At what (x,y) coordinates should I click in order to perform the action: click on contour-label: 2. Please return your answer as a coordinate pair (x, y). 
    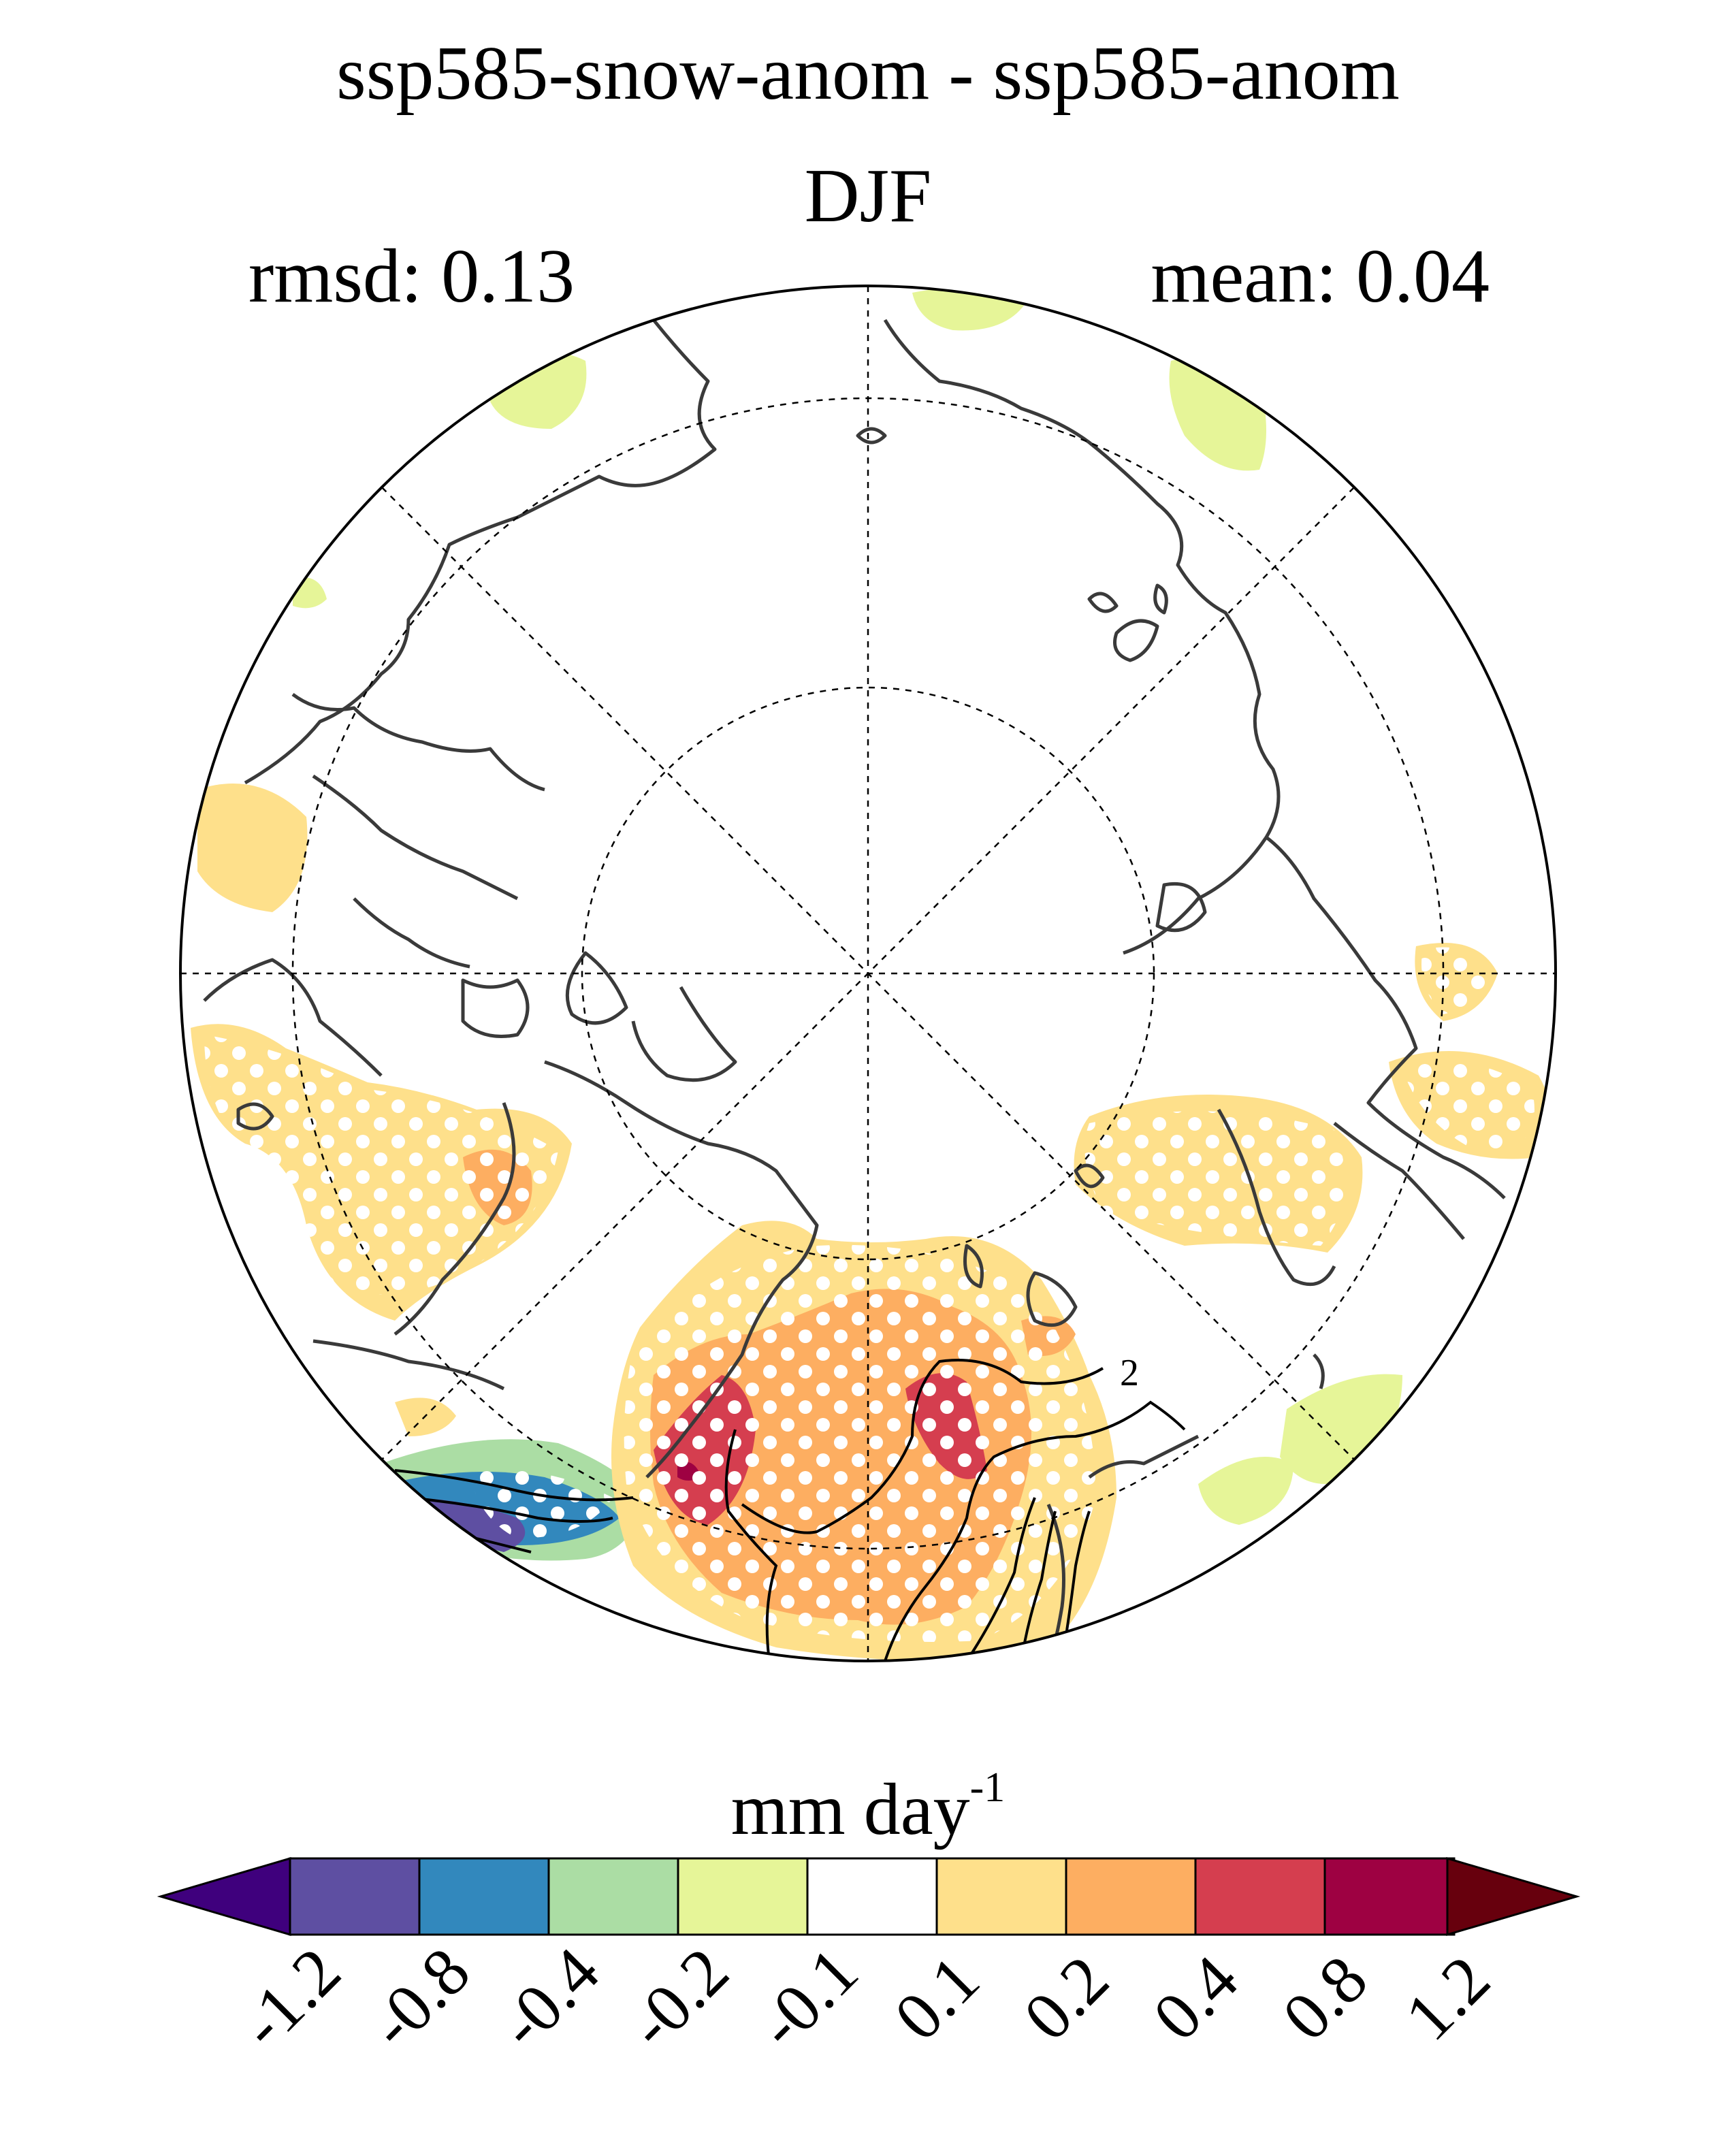
    Looking at the image, I should click on (1129, 1373).